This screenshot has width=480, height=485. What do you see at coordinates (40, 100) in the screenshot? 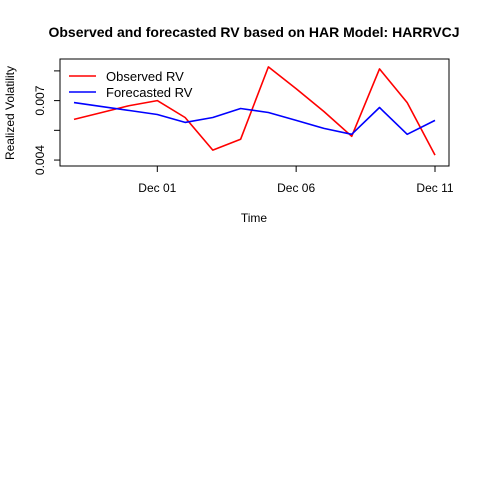
I see `y-tick-label: 0.007` at bounding box center [40, 100].